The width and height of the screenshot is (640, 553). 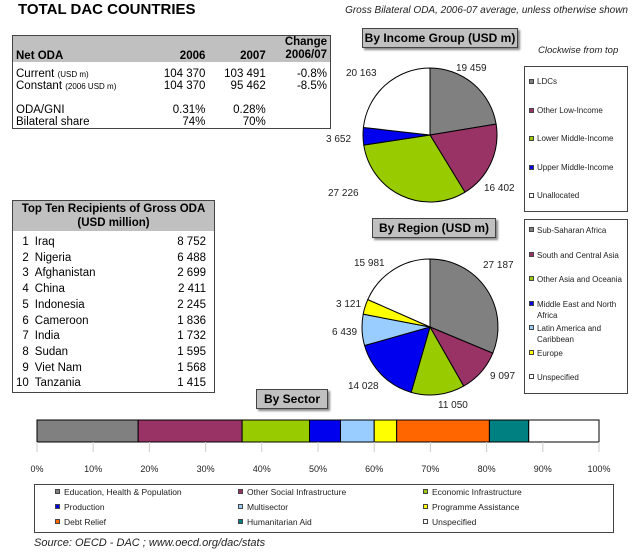 I want to click on sector-bar-segment-unspecified, so click(x=564, y=431).